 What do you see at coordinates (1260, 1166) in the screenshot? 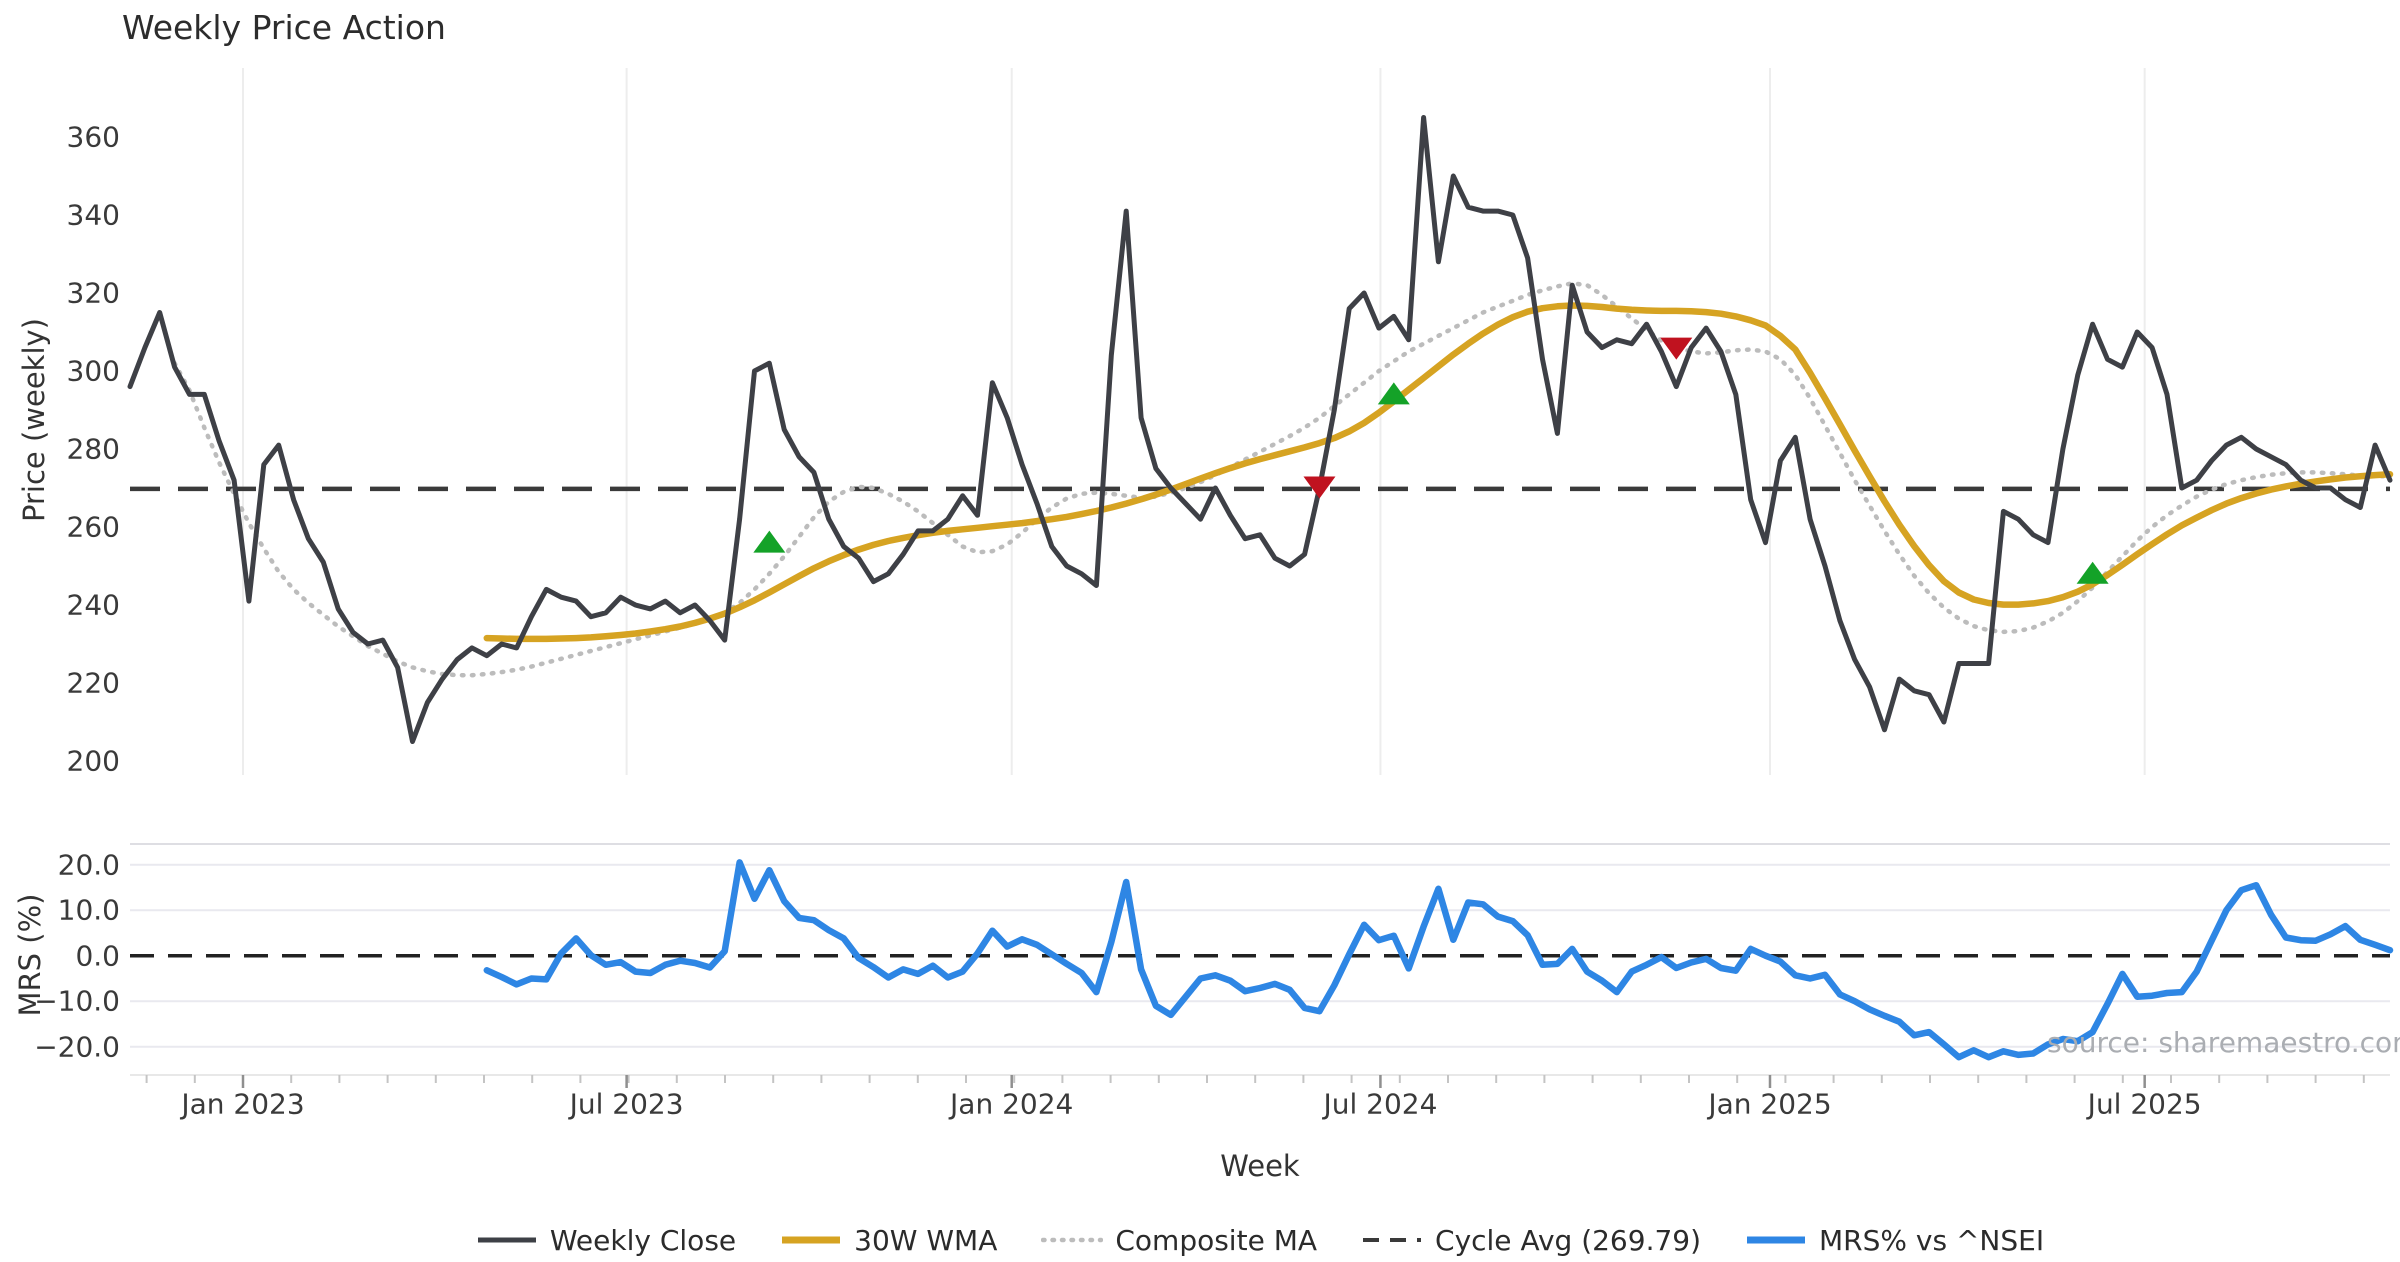
I see `week-axis-label: Week` at bounding box center [1260, 1166].